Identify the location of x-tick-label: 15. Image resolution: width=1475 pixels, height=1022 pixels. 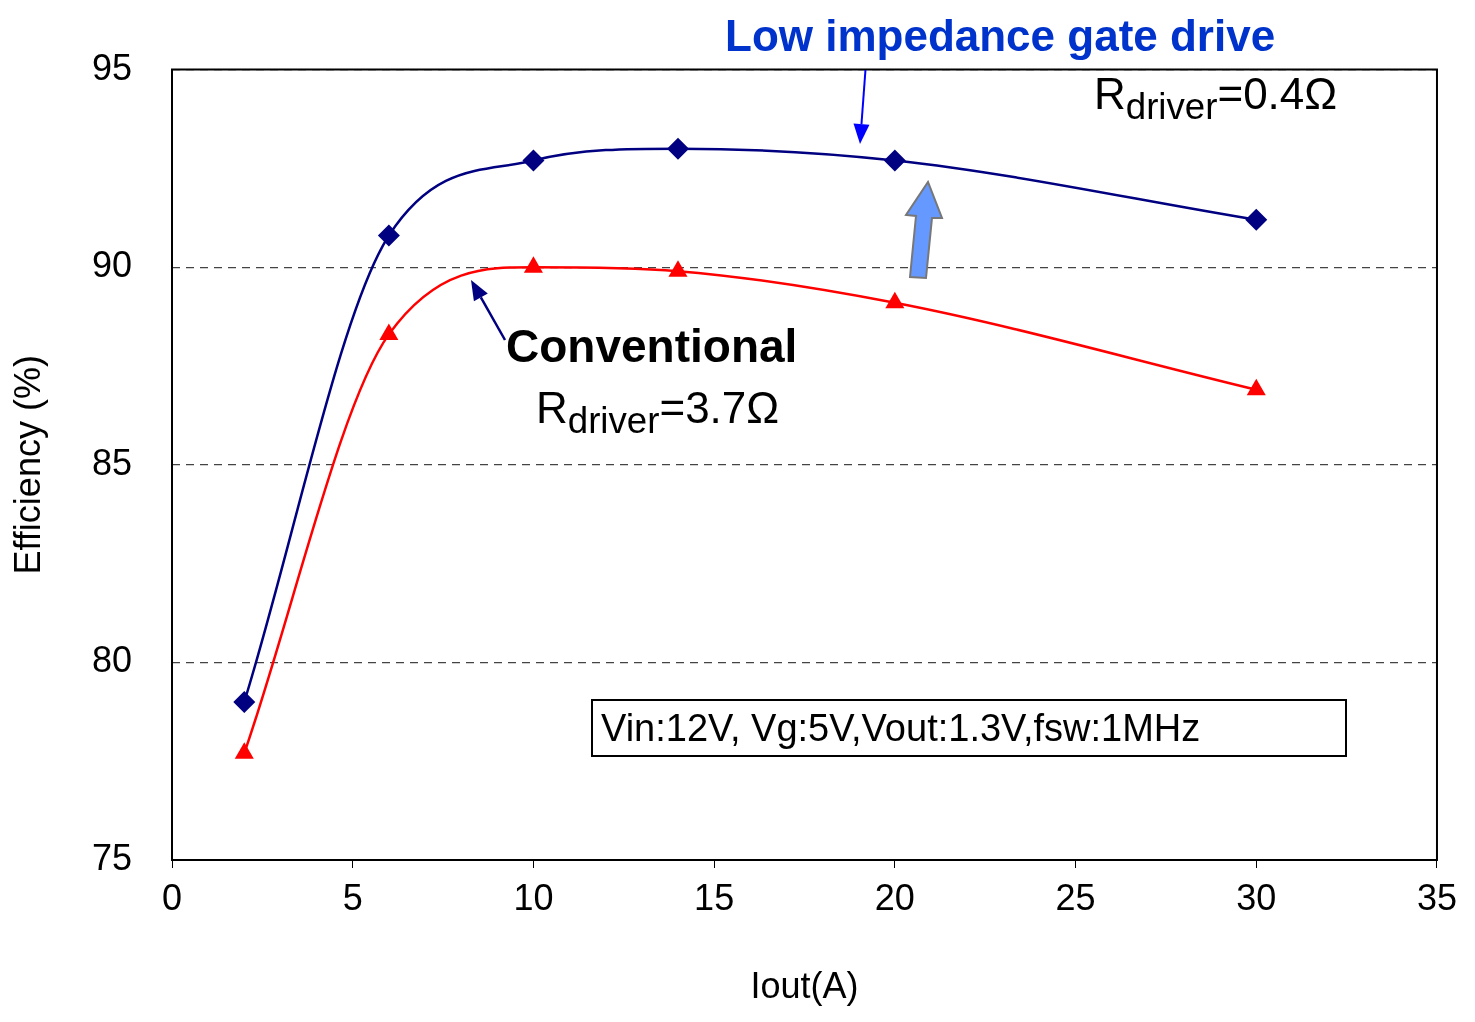
(714, 897).